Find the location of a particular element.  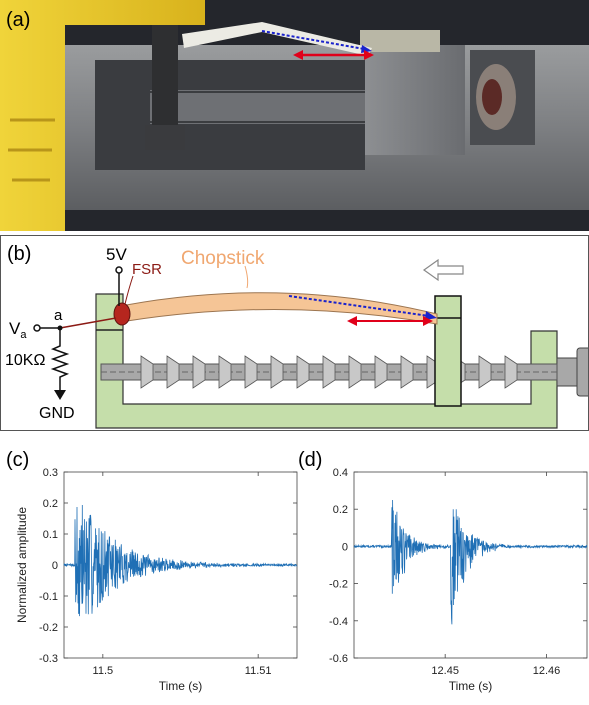

clamp-spindle is located at coordinates (165, 75).